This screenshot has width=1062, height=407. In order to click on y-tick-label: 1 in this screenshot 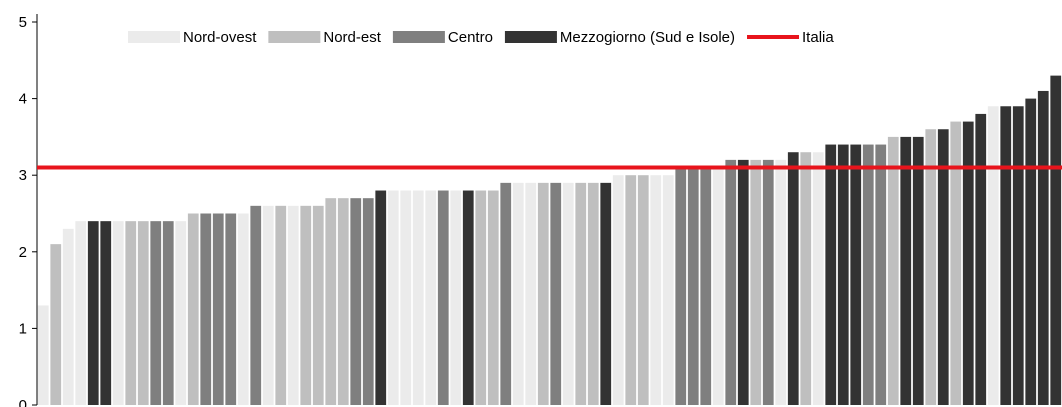, I will do `click(23, 328)`.